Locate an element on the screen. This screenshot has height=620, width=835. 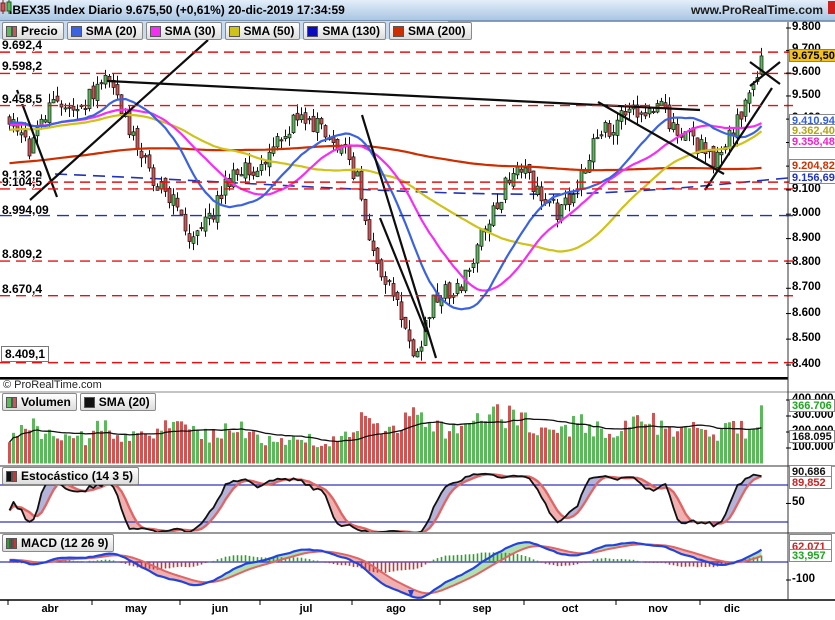
level-label: 8.409,1 is located at coordinates (25, 353).